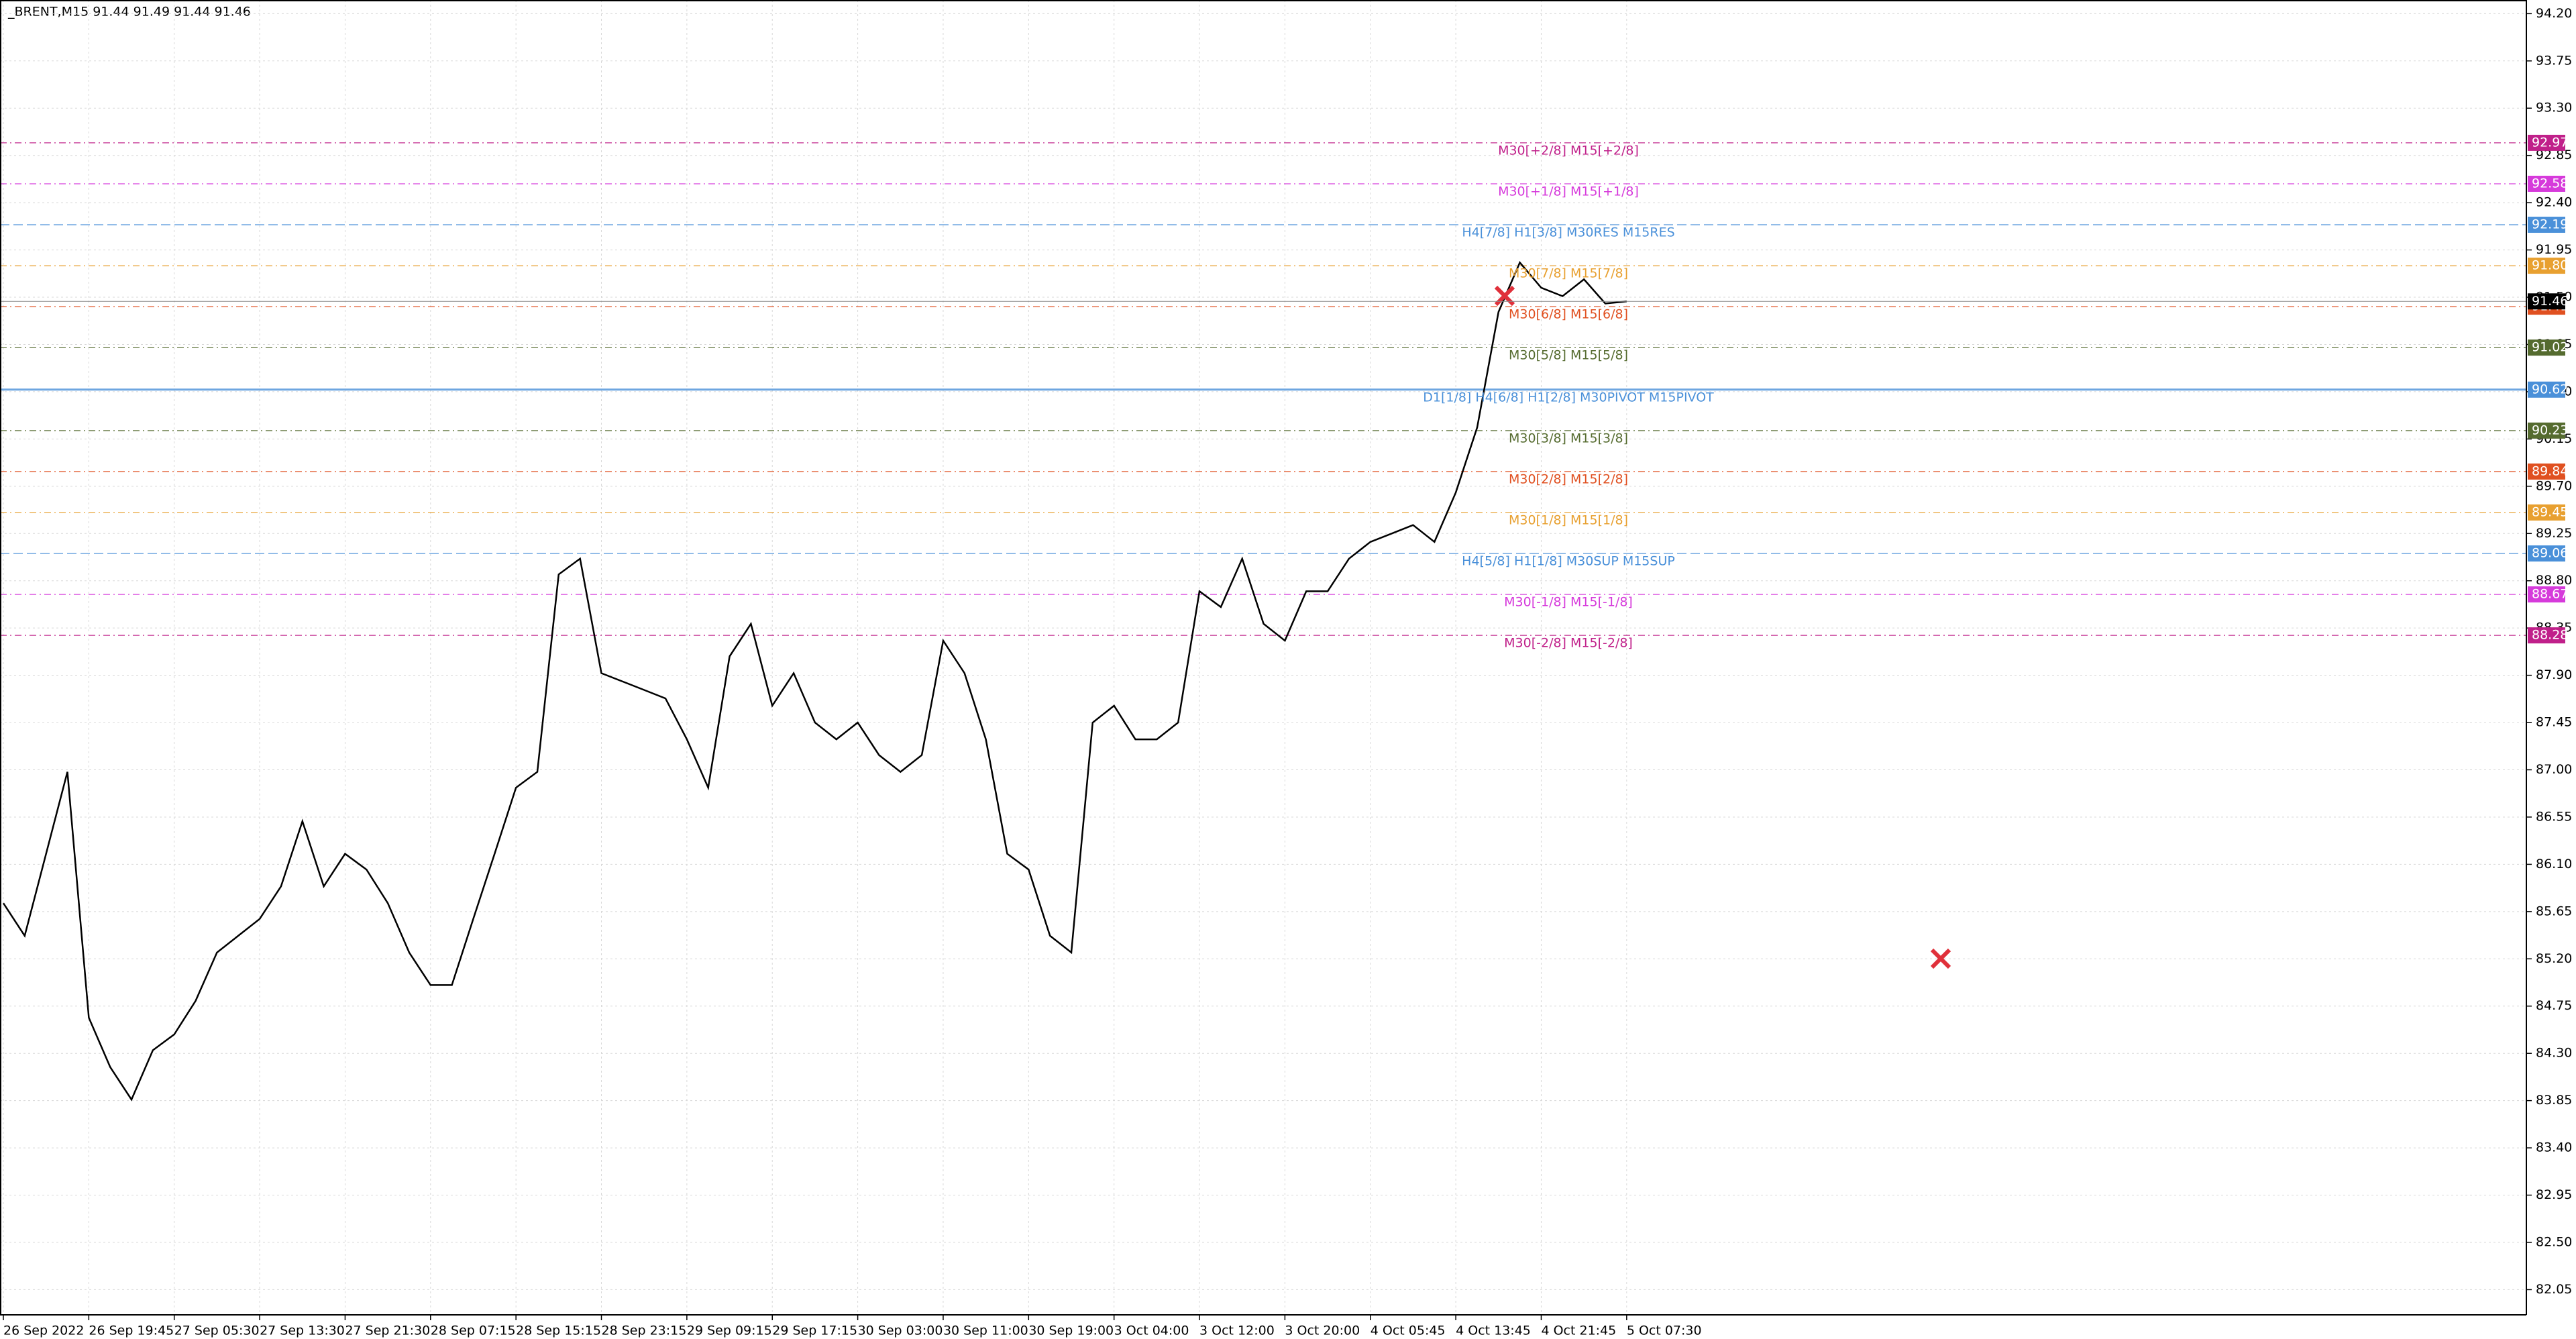 The height and width of the screenshot is (1339, 2576). I want to click on level-price-label: 89.84, so click(2550, 471).